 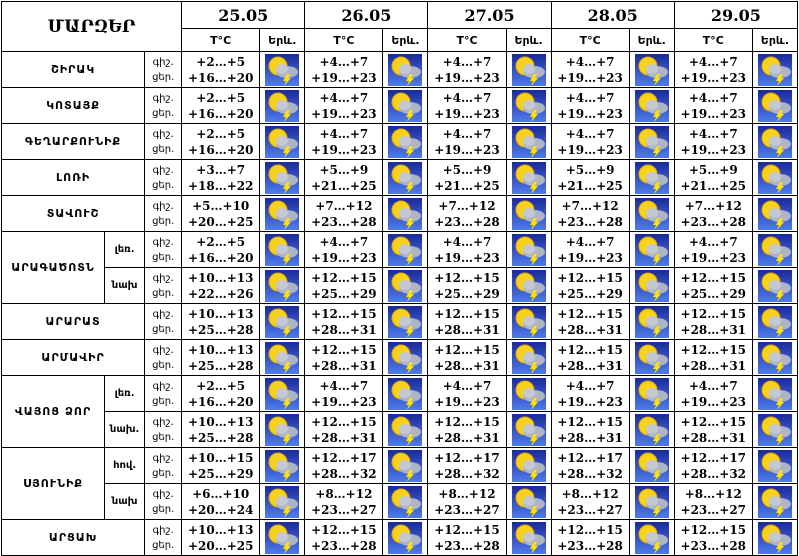 What do you see at coordinates (163, 314) in the screenshot?
I see `night-label: գիշ.` at bounding box center [163, 314].